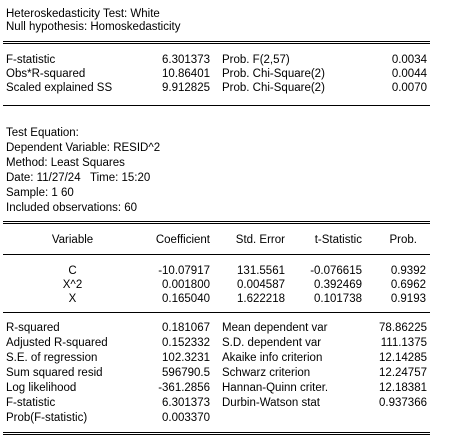 This screenshot has width=450, height=447. I want to click on summary-left-label: Prob(F-statistic), so click(47, 418).